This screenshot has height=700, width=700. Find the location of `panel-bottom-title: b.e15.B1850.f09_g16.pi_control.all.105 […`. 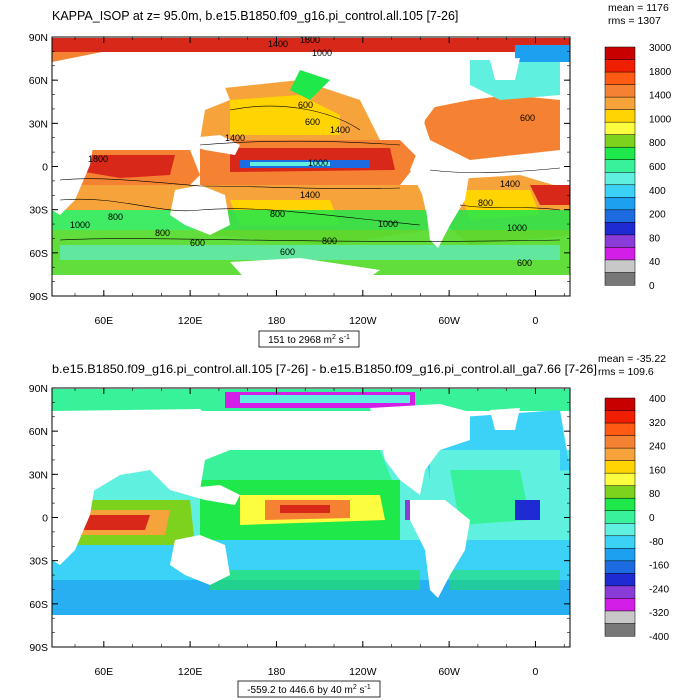

panel-bottom-title: b.e15.B1850.f09_g16.pi_control.all.105 [… is located at coordinates (324, 369).